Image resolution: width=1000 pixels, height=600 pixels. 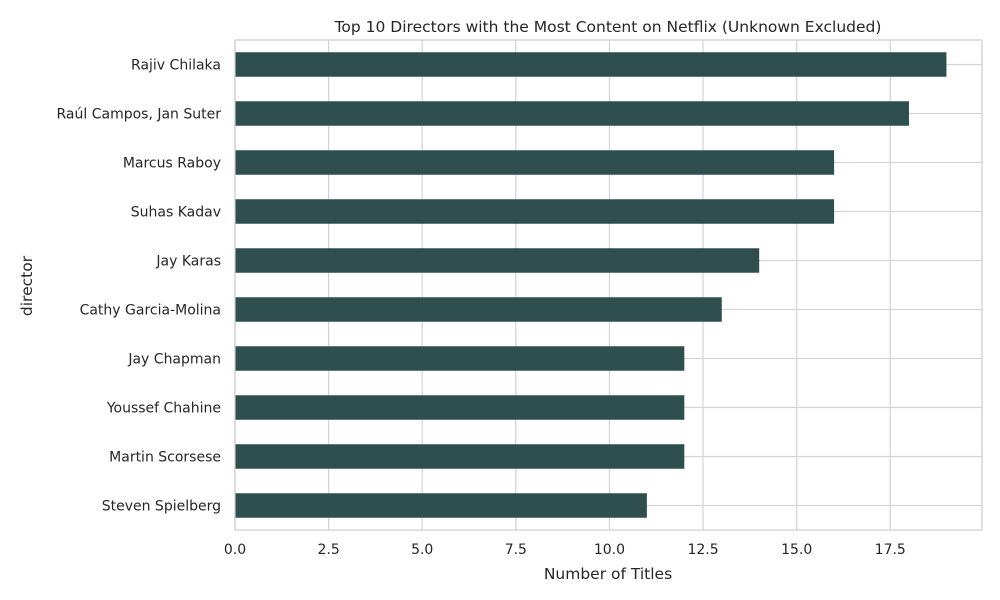 What do you see at coordinates (161, 507) in the screenshot?
I see `y-tick-label: Steven Spielberg` at bounding box center [161, 507].